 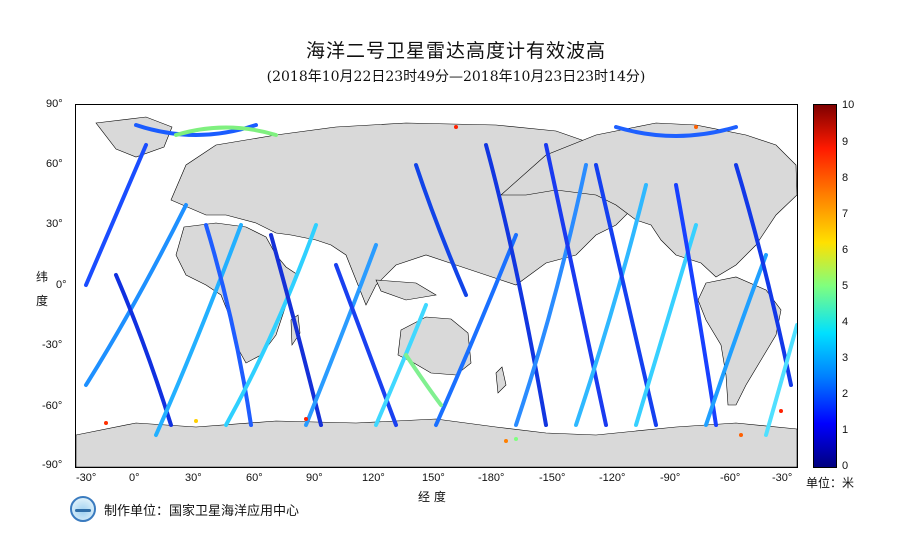 What do you see at coordinates (433, 478) in the screenshot?
I see `lon-tick: 150°` at bounding box center [433, 478].